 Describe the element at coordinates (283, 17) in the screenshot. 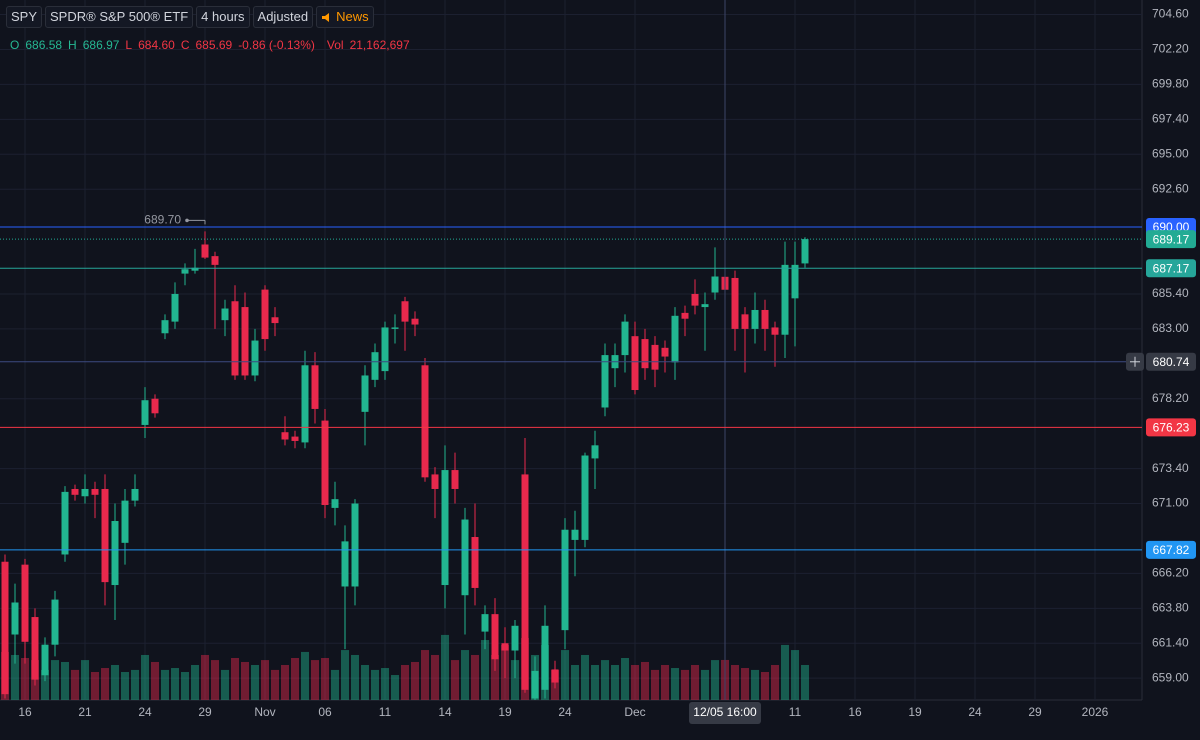

I see `adjustment: Adjusted` at that location.